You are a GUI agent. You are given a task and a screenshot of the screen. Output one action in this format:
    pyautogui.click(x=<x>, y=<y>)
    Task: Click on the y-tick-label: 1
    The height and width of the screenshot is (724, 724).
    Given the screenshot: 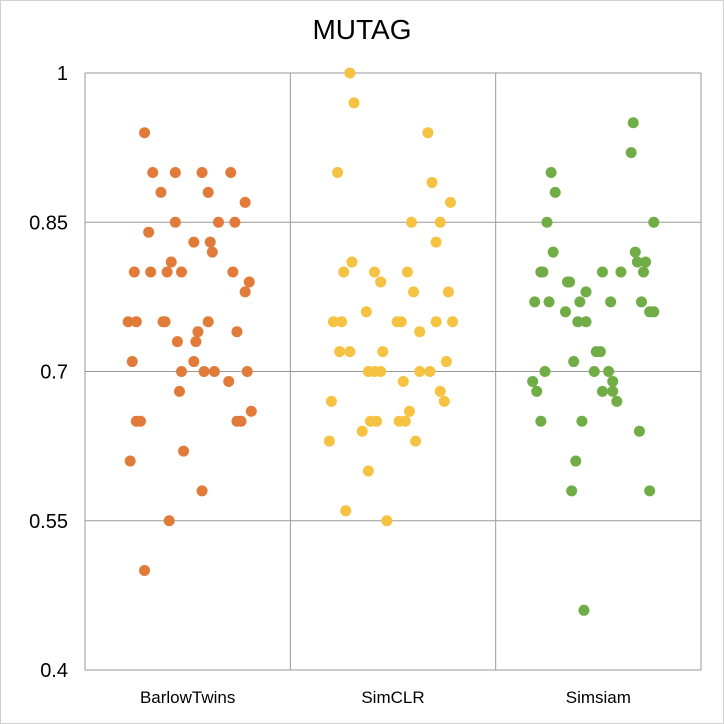 What is the action you would take?
    pyautogui.click(x=62, y=74)
    